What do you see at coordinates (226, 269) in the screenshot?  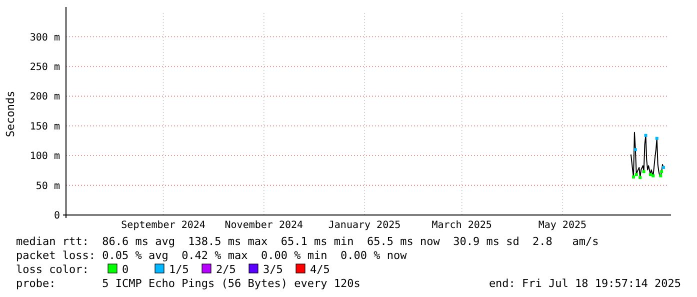 I see `legend-label: 2/5` at bounding box center [226, 269].